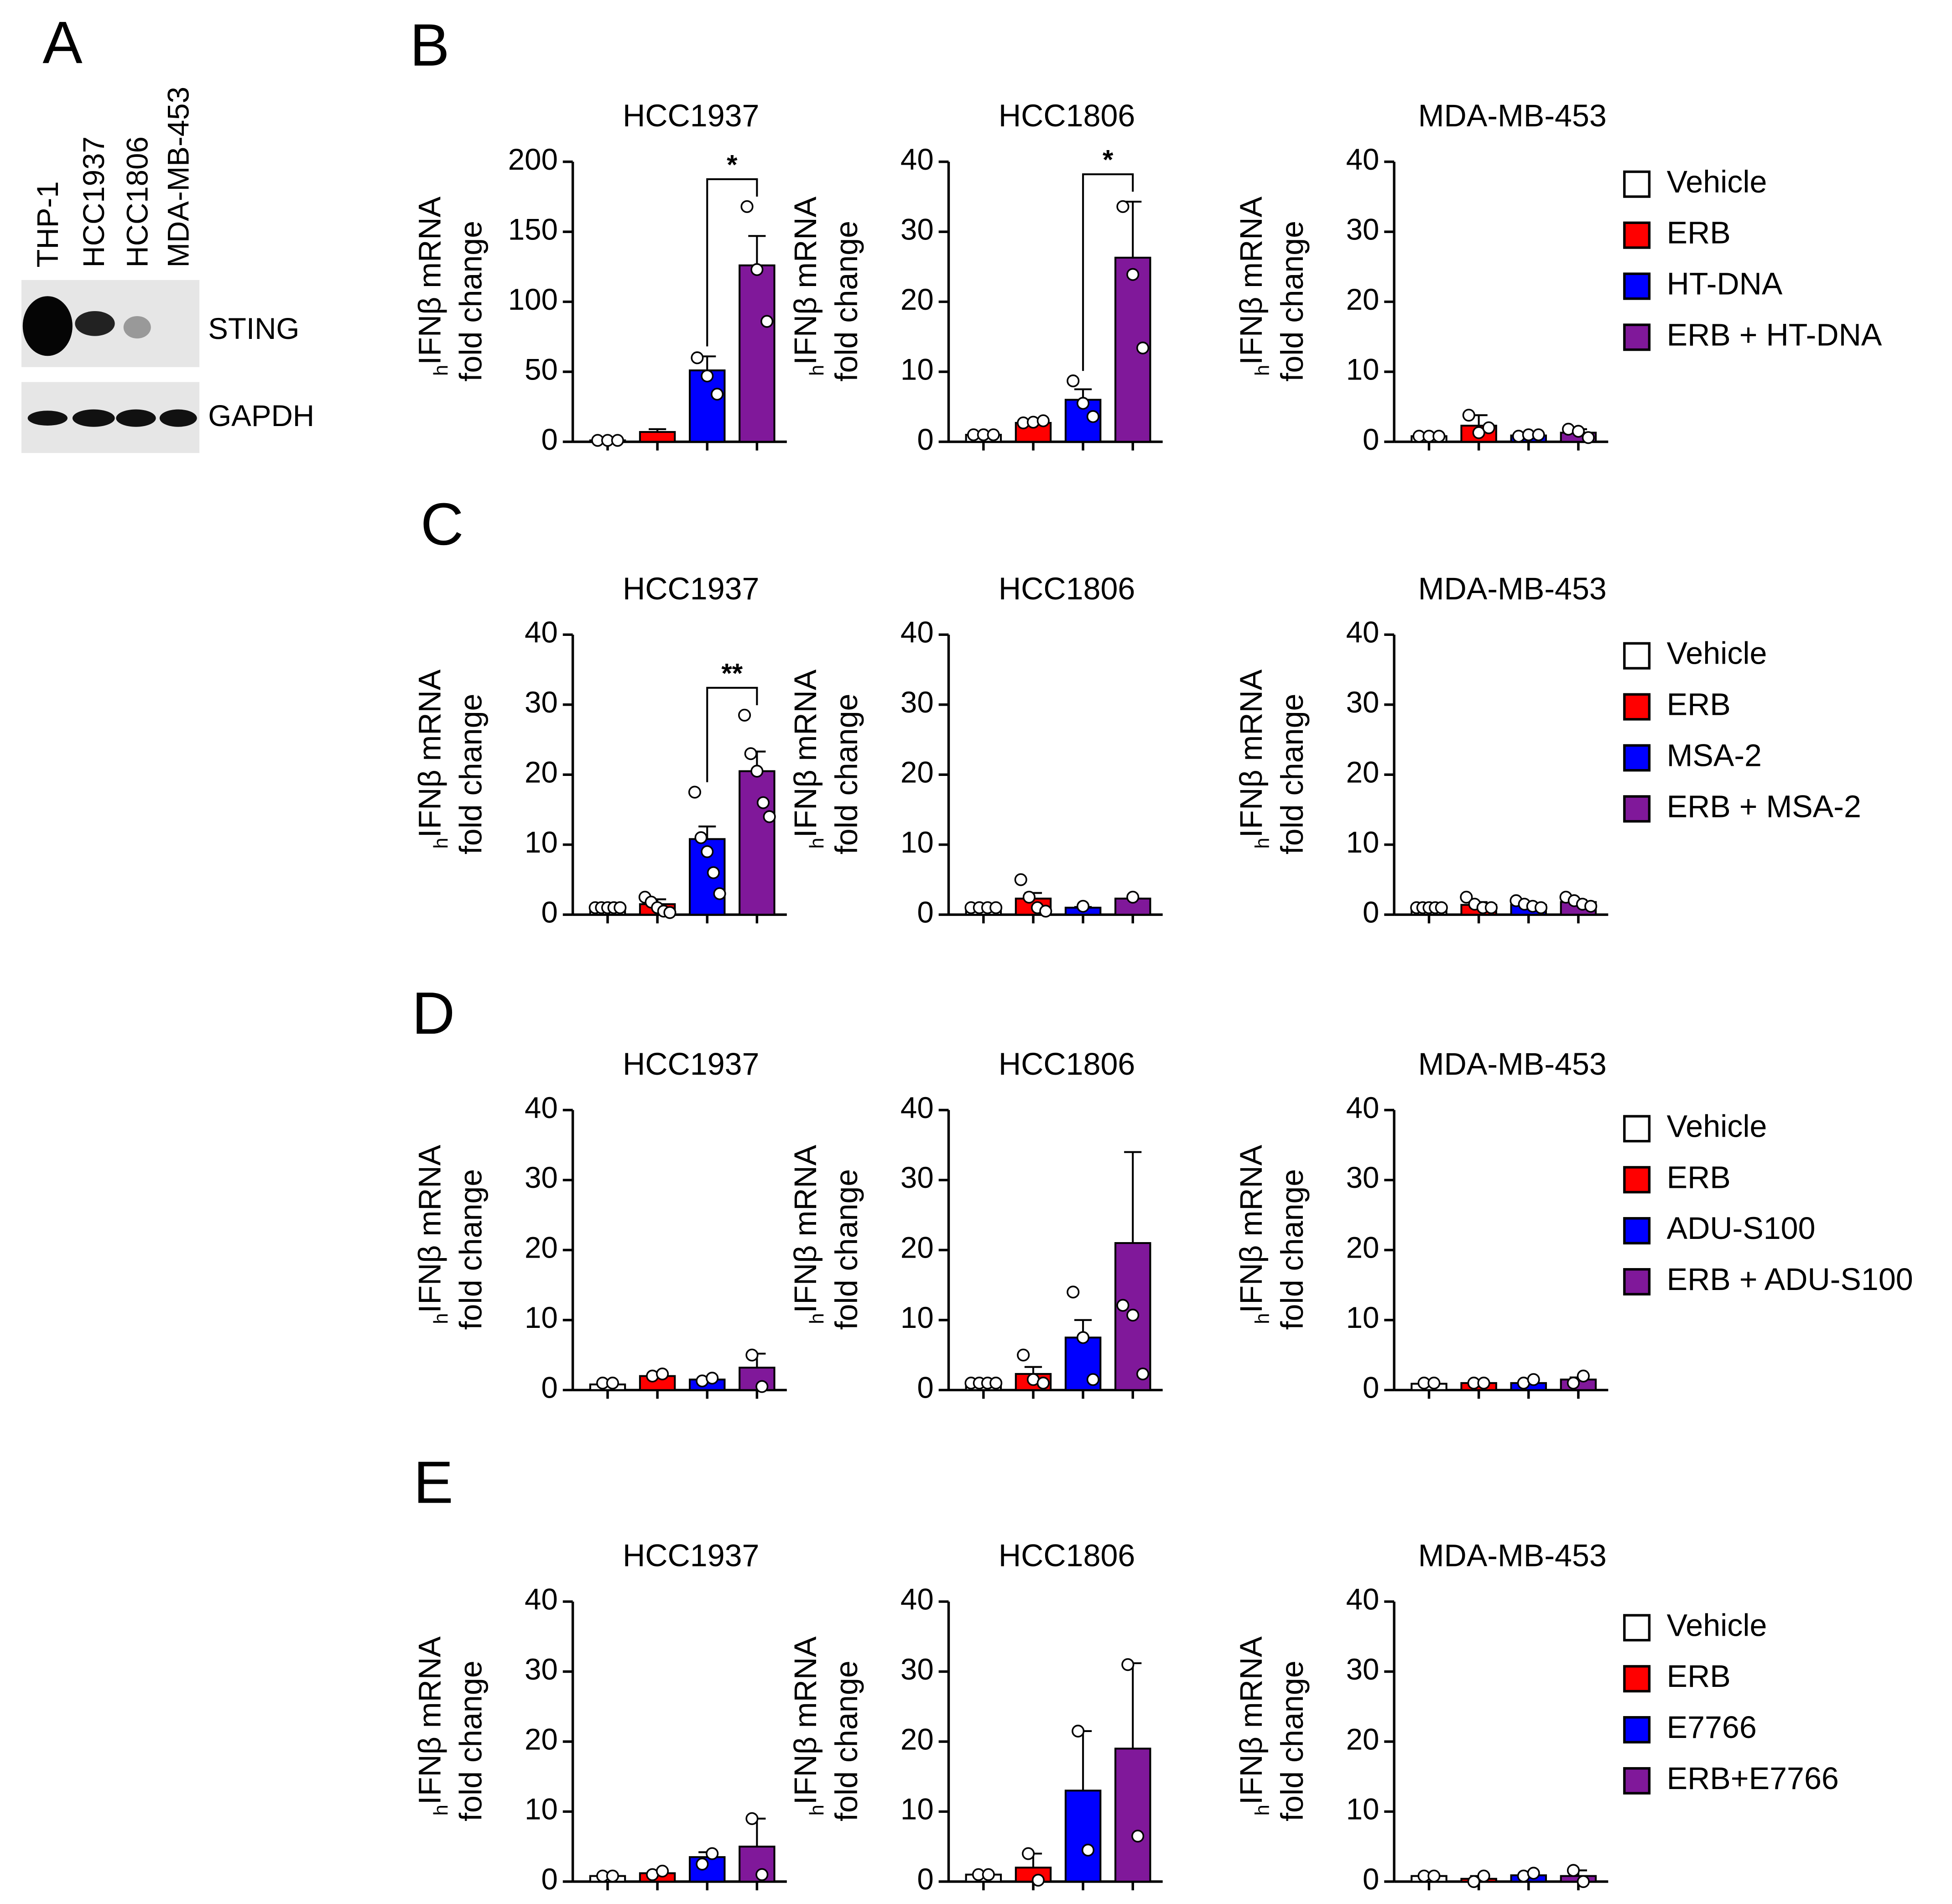 This screenshot has width=1952, height=1904. I want to click on legend-label: HT-DNA, so click(1725, 284).